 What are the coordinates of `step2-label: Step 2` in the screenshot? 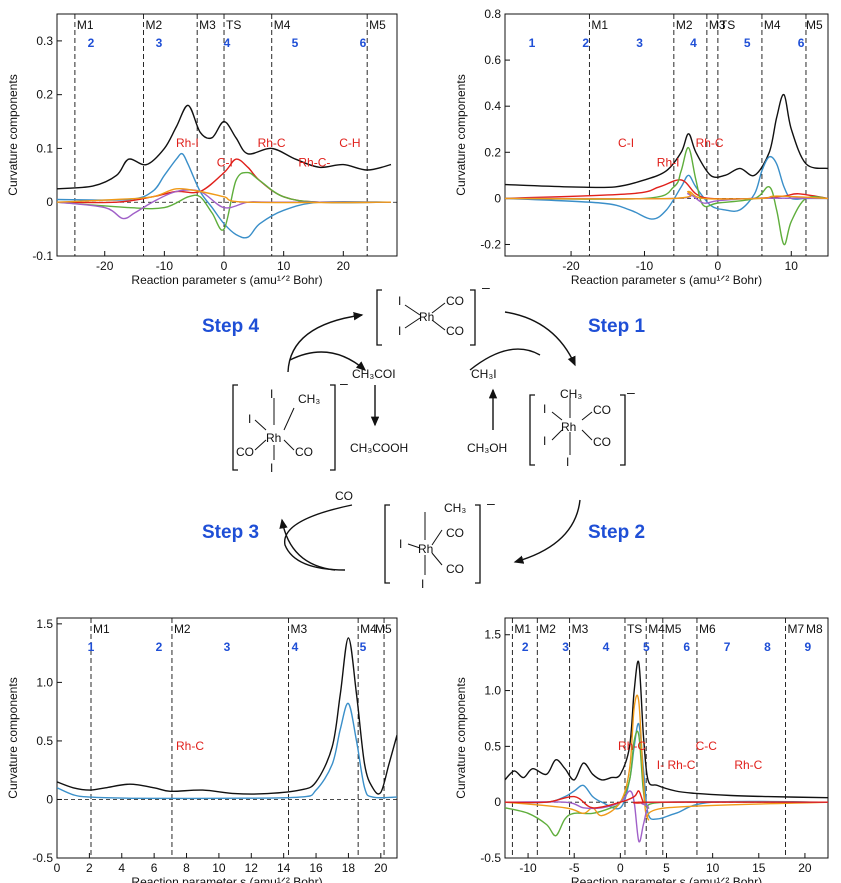 It's located at (617, 532).